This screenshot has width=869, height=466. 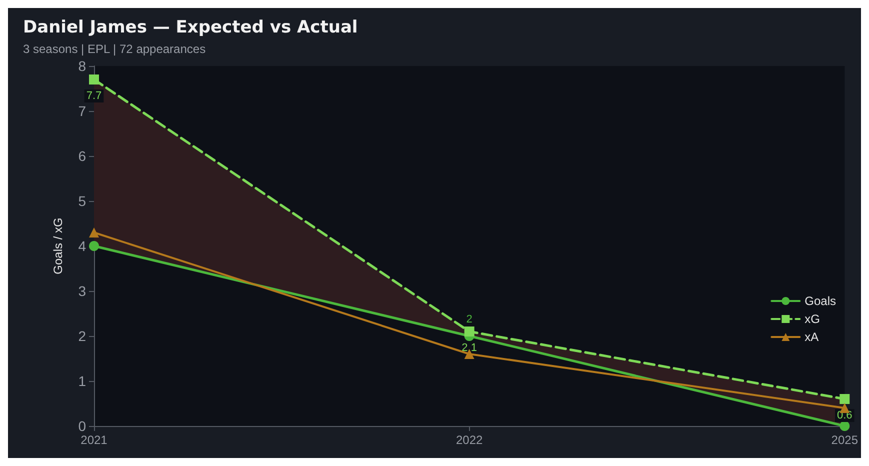 What do you see at coordinates (82, 201) in the screenshot?
I see `y-tick-label: 5` at bounding box center [82, 201].